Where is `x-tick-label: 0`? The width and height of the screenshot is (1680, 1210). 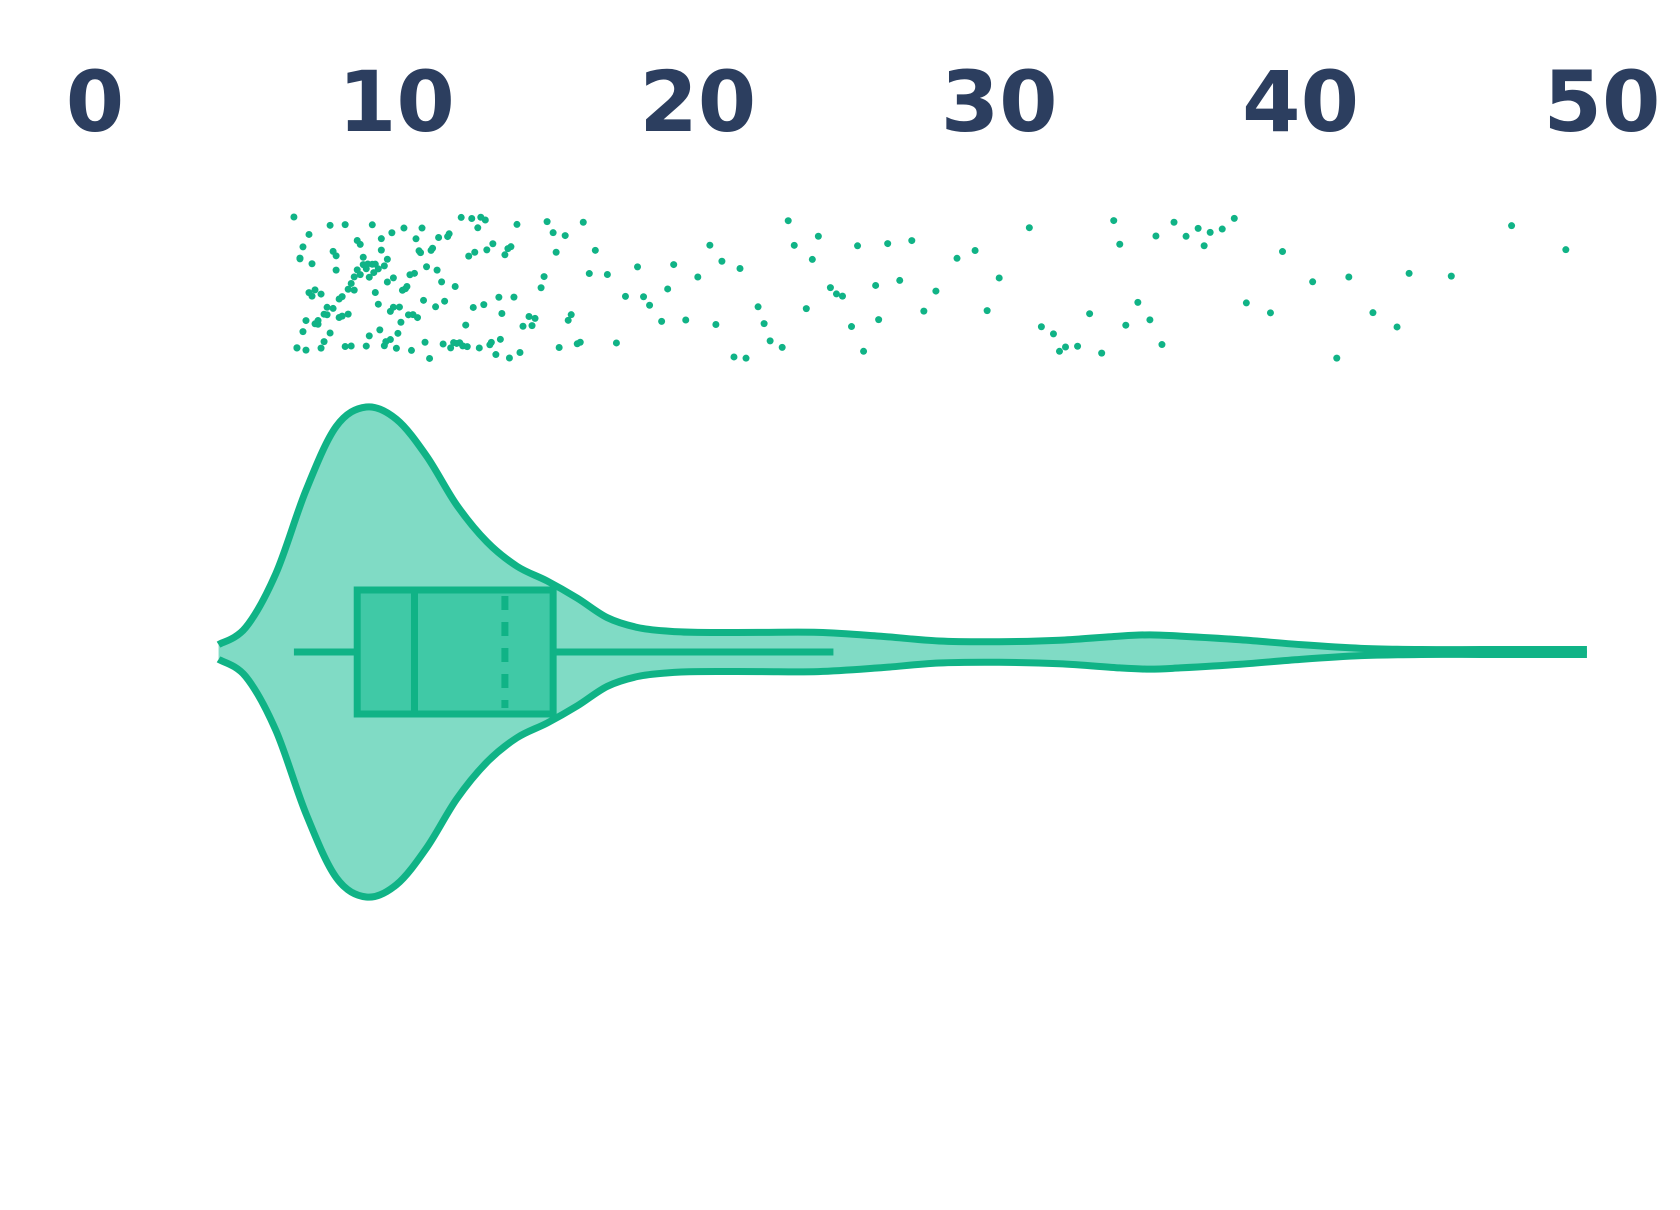 x-tick-label: 0 is located at coordinates (95, 102).